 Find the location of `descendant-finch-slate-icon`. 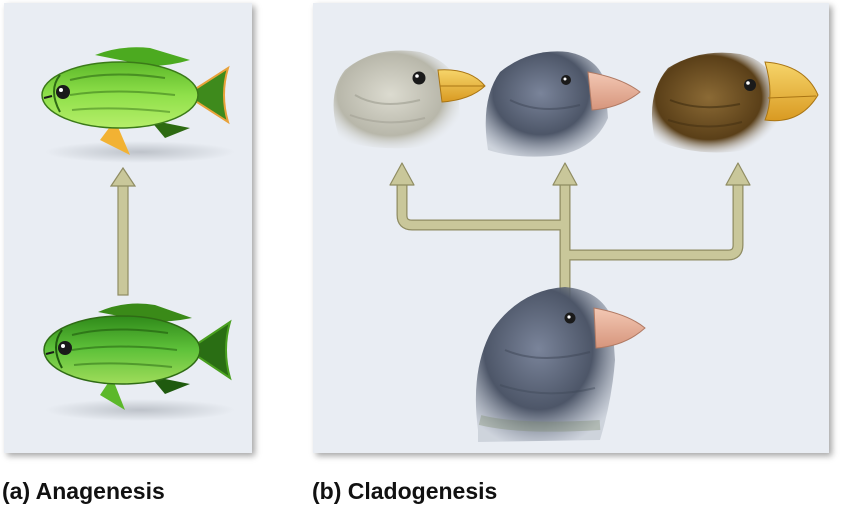

descendant-finch-slate-icon is located at coordinates (563, 104).